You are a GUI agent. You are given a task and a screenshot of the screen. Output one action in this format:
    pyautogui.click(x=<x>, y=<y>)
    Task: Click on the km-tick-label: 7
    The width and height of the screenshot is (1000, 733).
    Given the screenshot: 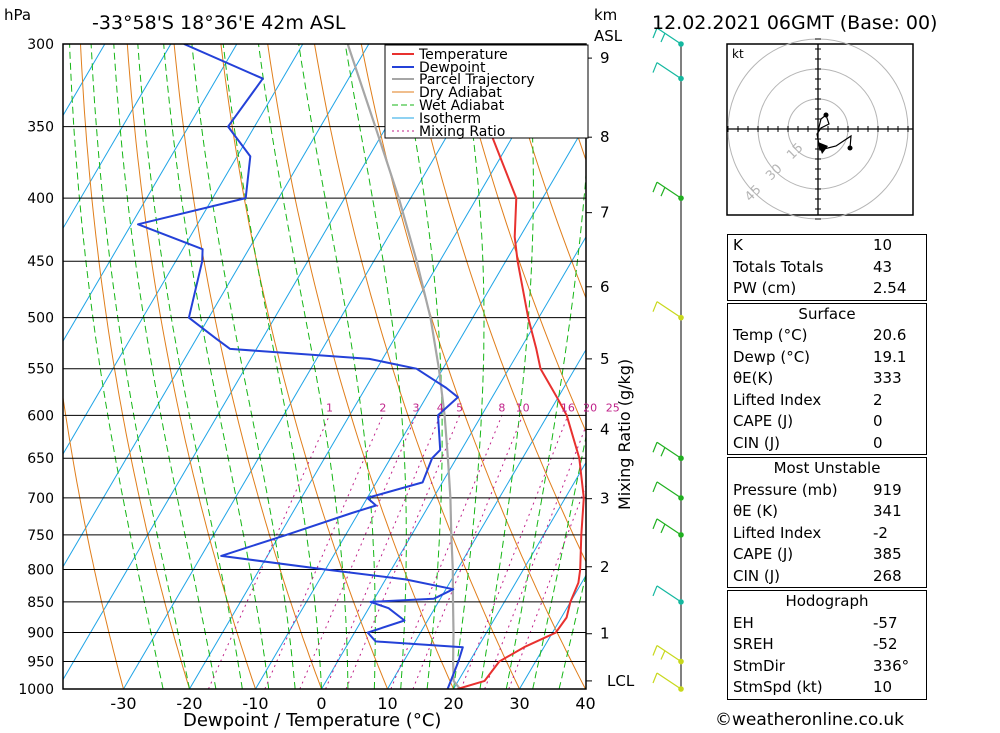 What is the action you would take?
    pyautogui.click(x=605, y=213)
    